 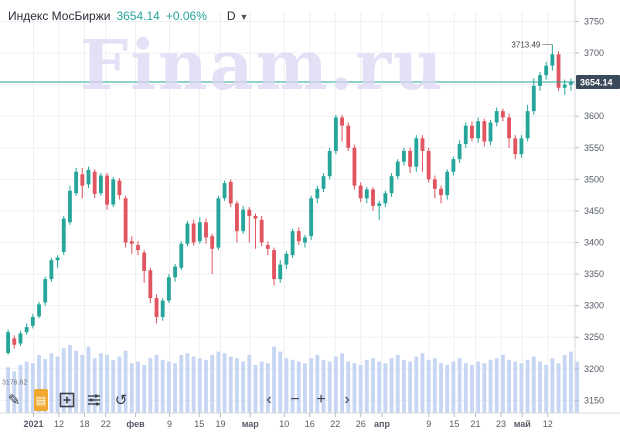 I want to click on reset-icon: ↺, so click(x=121, y=400).